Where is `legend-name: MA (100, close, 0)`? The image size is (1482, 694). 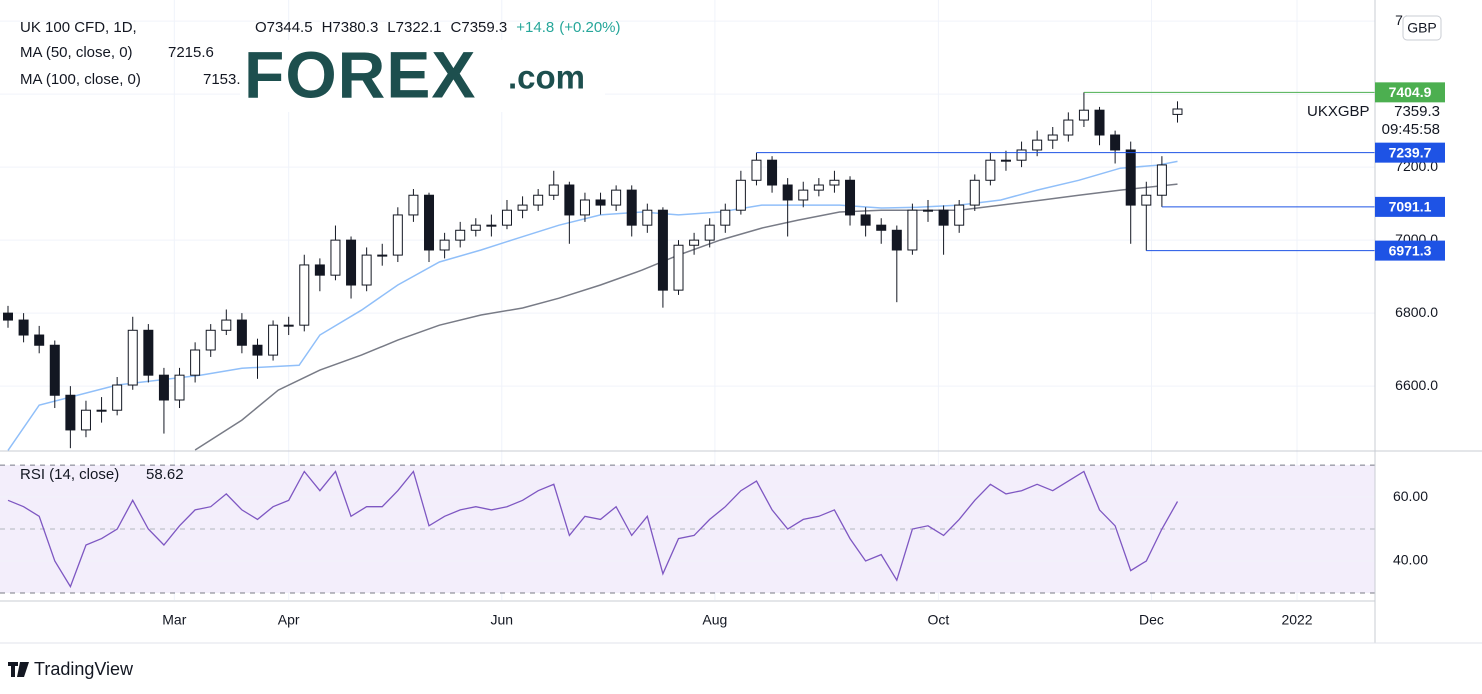 legend-name: MA (100, close, 0) is located at coordinates (80, 79).